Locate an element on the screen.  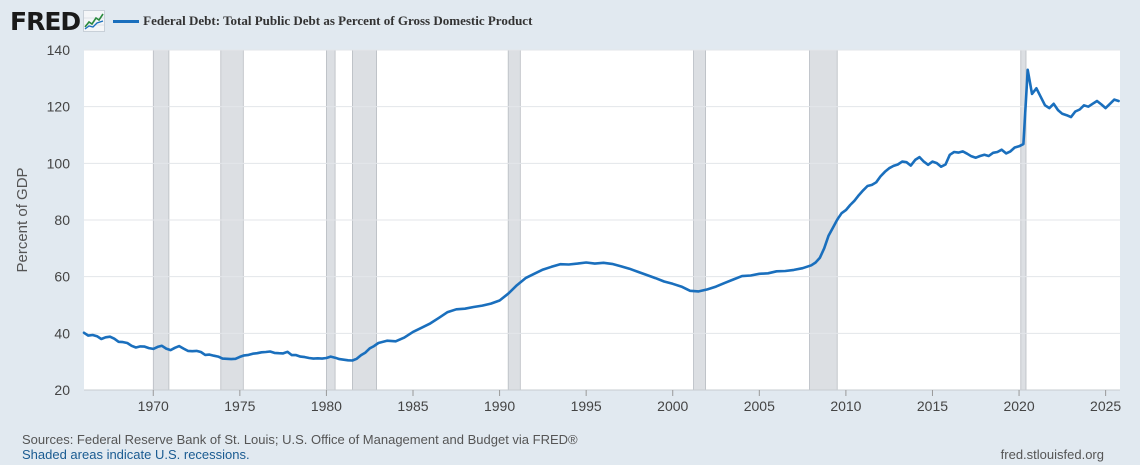
x-tick-label: 1990 is located at coordinates (499, 406).